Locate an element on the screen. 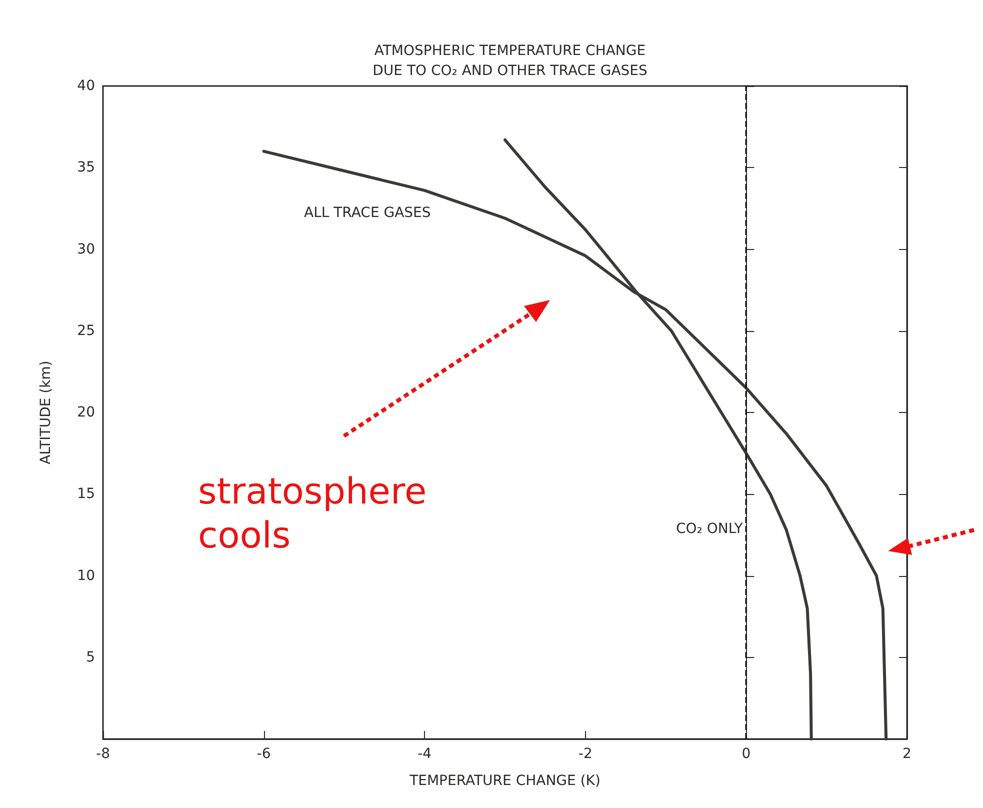 This screenshot has height=808, width=983. y-tick-label: 20 is located at coordinates (86, 412).